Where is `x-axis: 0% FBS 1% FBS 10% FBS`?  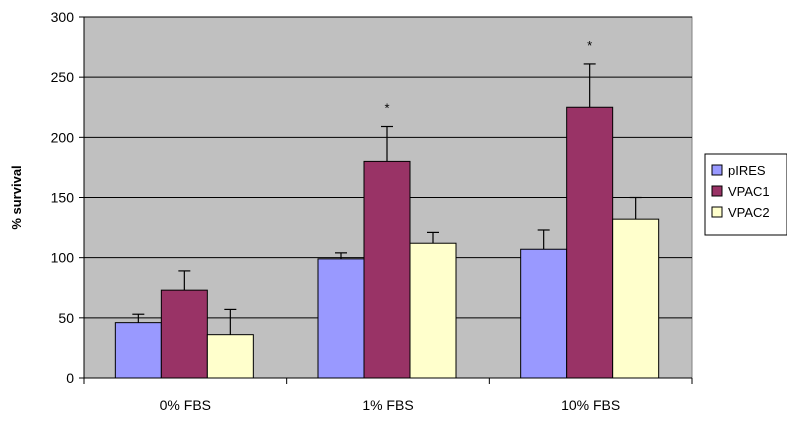 x-axis: 0% FBS 1% FBS 10% FBS is located at coordinates (388, 395).